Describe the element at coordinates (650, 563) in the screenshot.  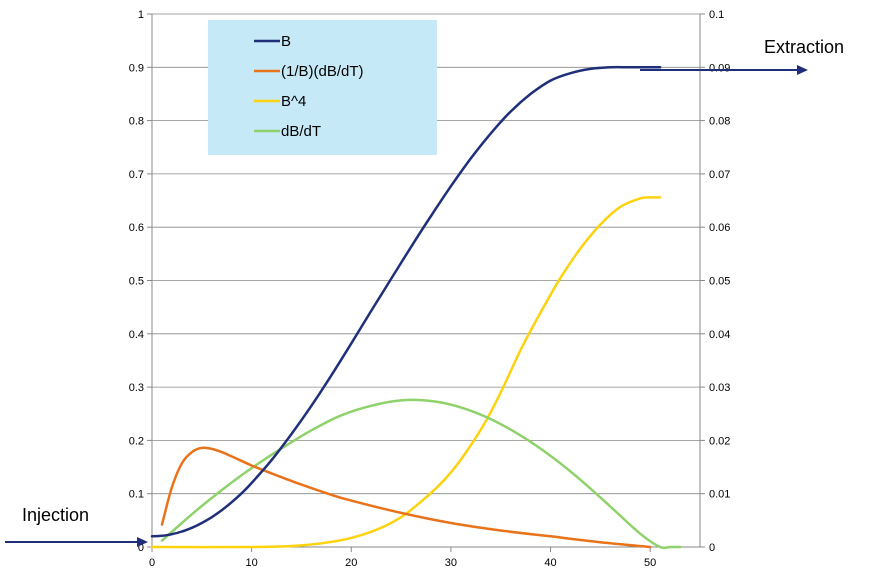
I see `x-tick-label: 50` at that location.